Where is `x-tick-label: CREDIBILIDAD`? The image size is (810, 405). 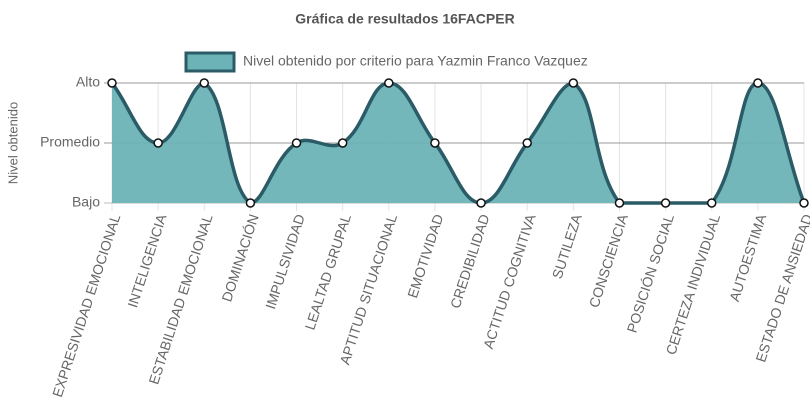 x-tick-label: CREDIBILIDAD is located at coordinates (470, 261).